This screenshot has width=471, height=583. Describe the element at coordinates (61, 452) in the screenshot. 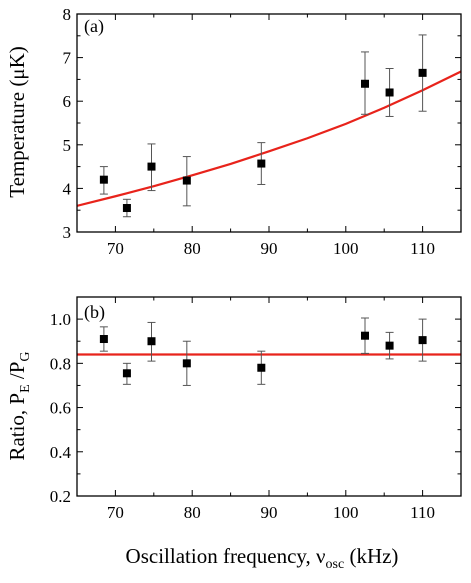

I see `y-tick-label: 0.4` at that location.